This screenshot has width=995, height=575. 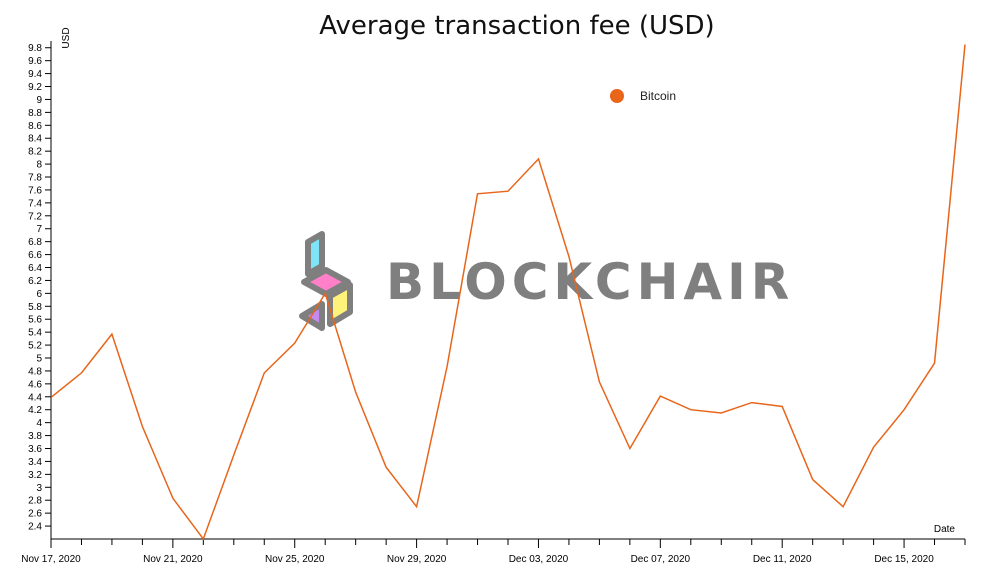 I want to click on y-tick-label: 9.2, so click(x=35, y=87).